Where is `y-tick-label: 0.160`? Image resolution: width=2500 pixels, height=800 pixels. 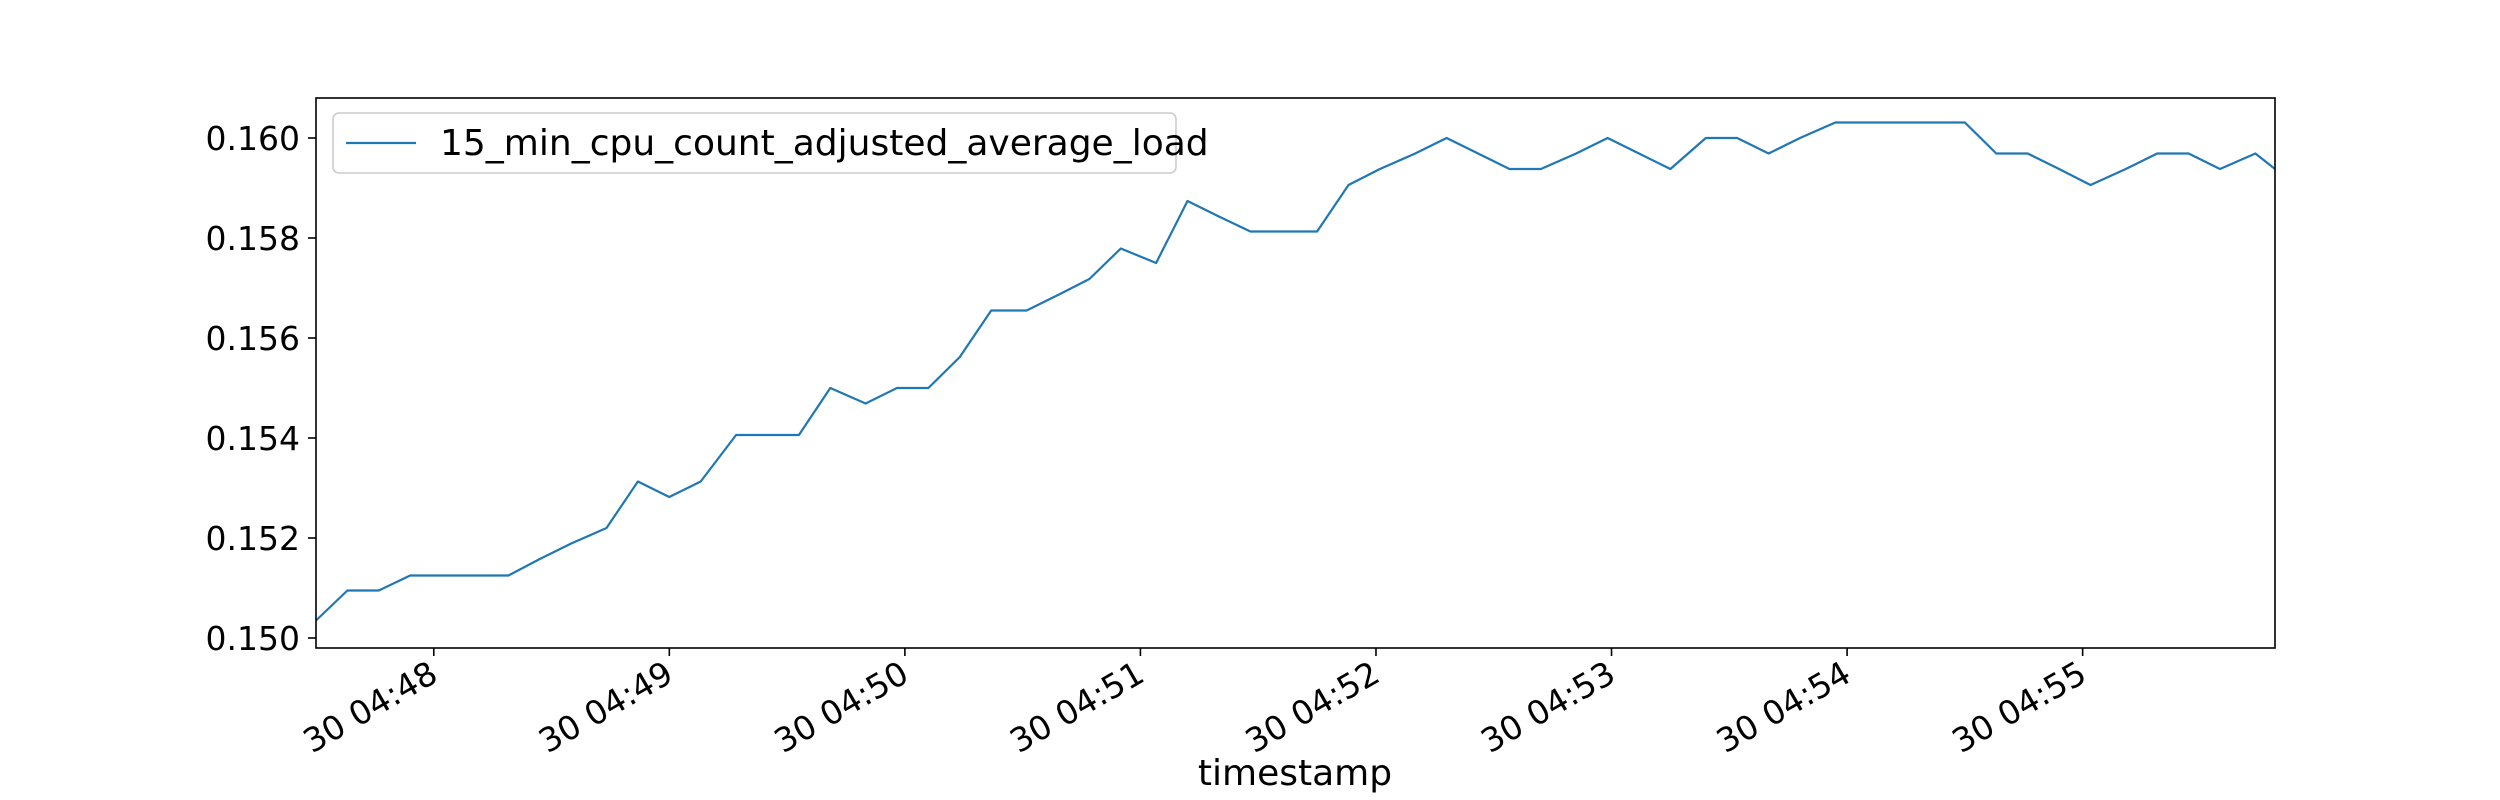
y-tick-label: 0.160 is located at coordinates (253, 138).